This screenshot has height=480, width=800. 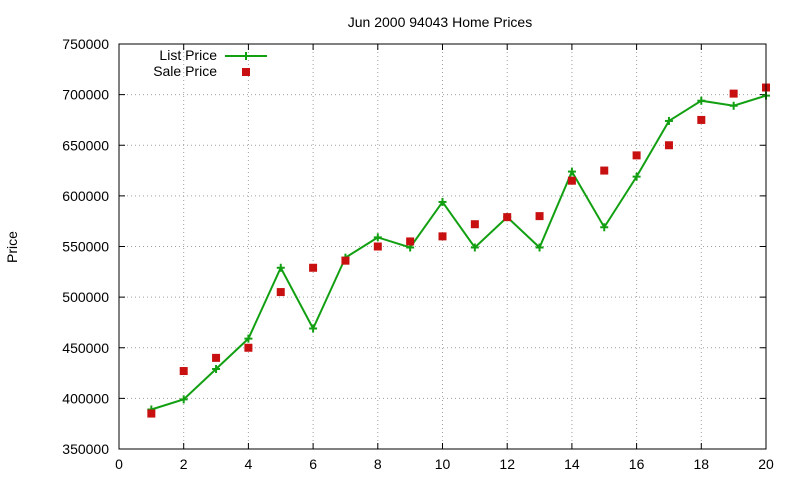 What do you see at coordinates (85, 348) in the screenshot?
I see `y-tick-label: 450000` at bounding box center [85, 348].